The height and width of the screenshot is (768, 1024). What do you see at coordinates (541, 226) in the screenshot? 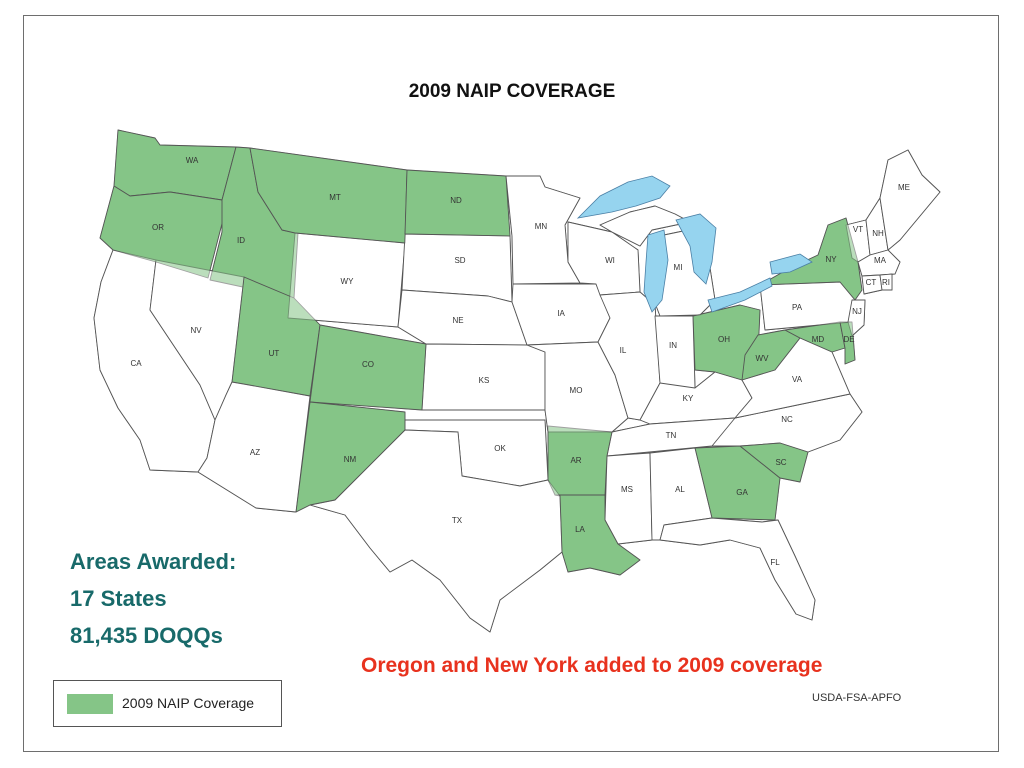
I see `state-label-MN: MN` at bounding box center [541, 226].